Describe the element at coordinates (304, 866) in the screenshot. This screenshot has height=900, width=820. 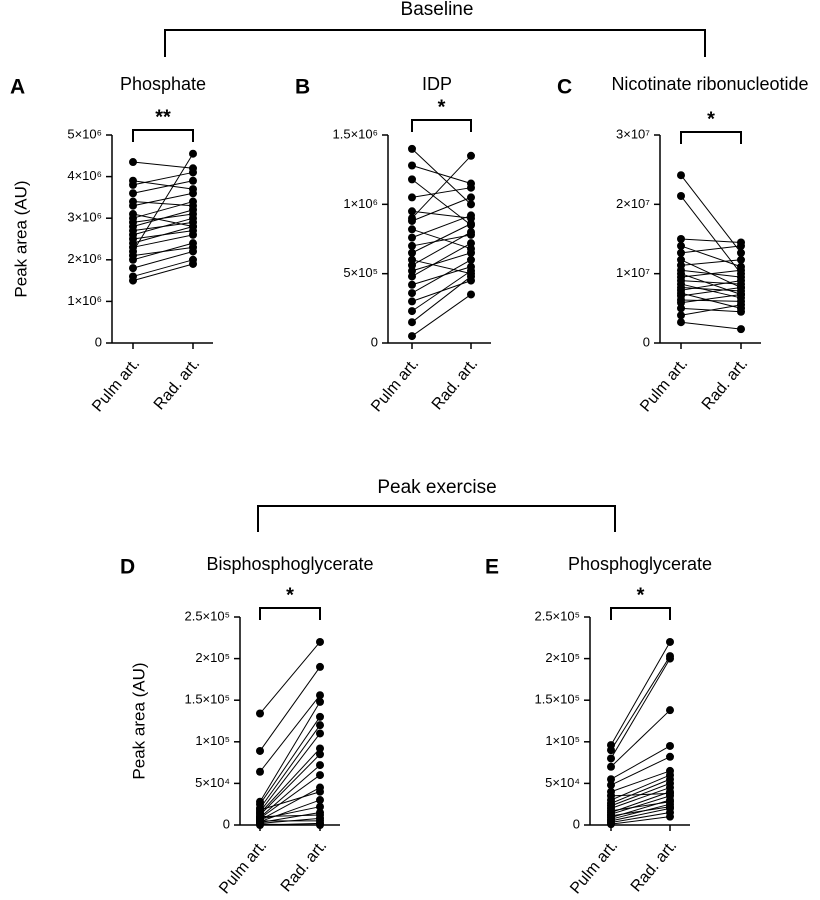
I see `x-tick-label: Rad. art.` at that location.